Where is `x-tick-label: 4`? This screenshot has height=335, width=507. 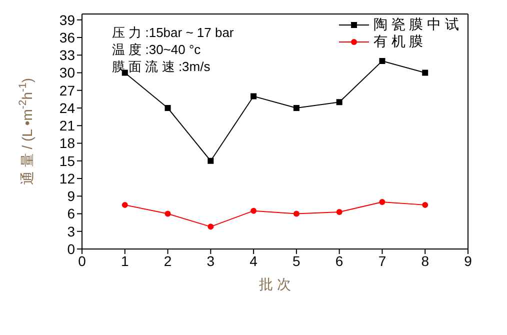 x-tick-label: 4 is located at coordinates (254, 260).